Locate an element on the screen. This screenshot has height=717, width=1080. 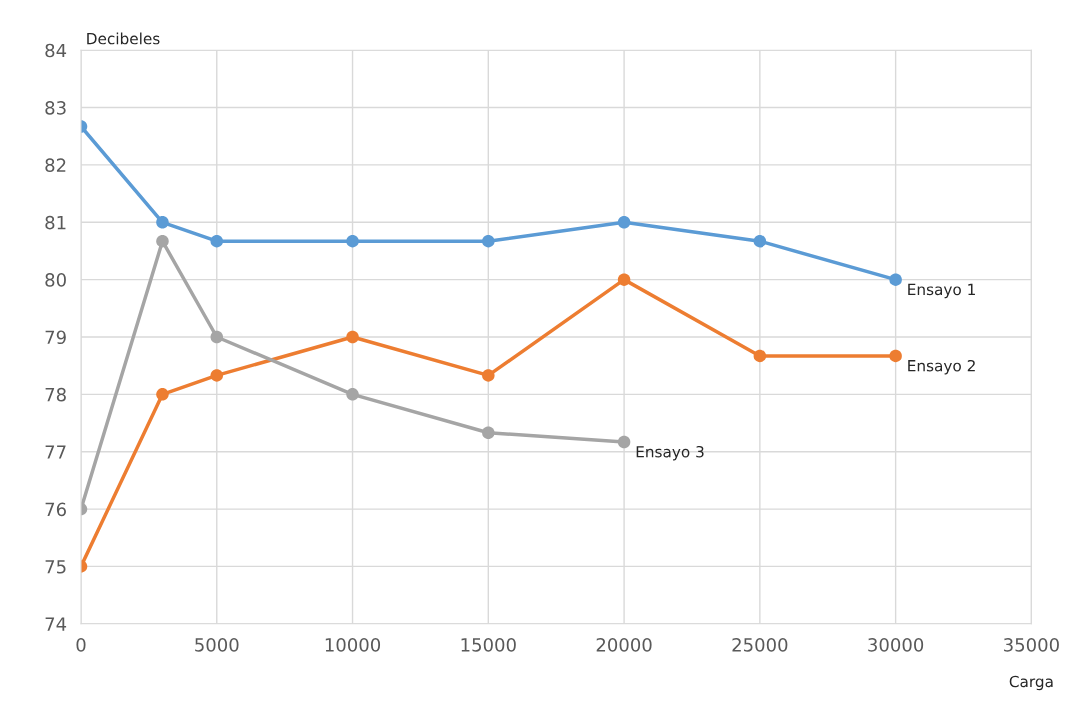
series-label: Ensayo 1 is located at coordinates (941, 291).